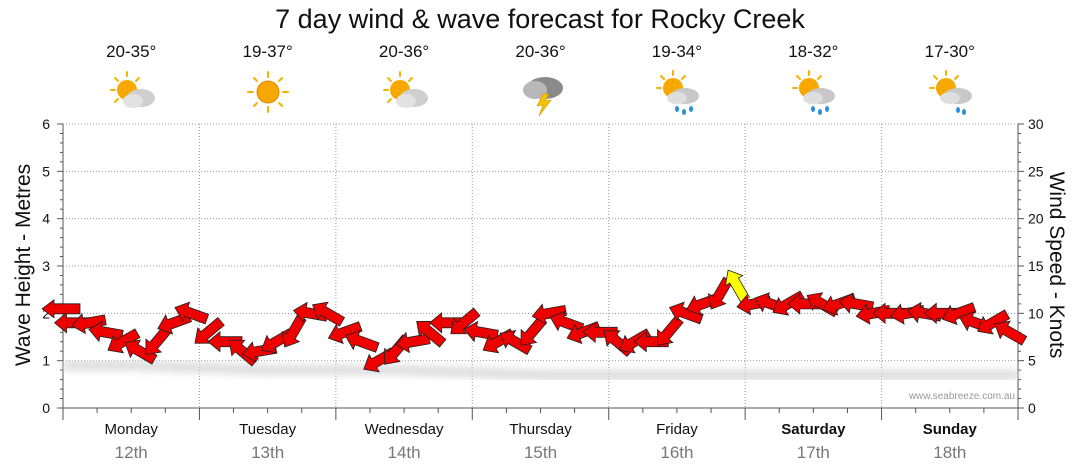  What do you see at coordinates (46, 219) in the screenshot?
I see `left-tick-label: 4` at bounding box center [46, 219].